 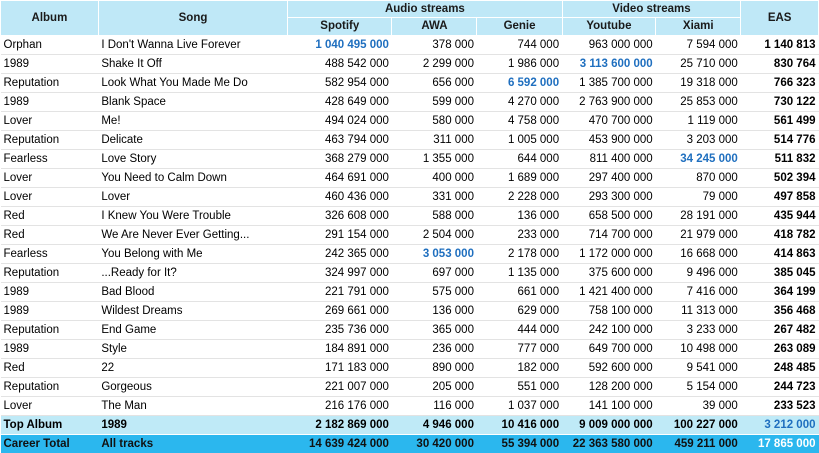 I want to click on header-audio-streams: Audio streams, so click(x=425, y=9).